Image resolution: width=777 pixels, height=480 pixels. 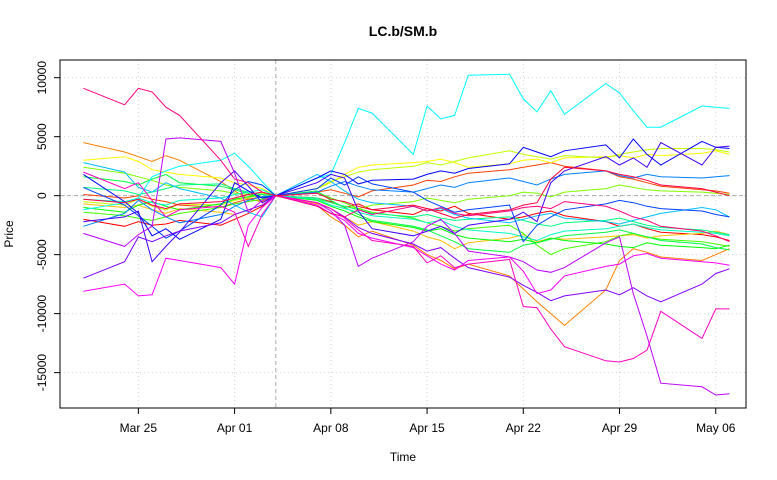 What do you see at coordinates (620, 428) in the screenshot?
I see `x-tick-label-5: Apr 29` at bounding box center [620, 428].